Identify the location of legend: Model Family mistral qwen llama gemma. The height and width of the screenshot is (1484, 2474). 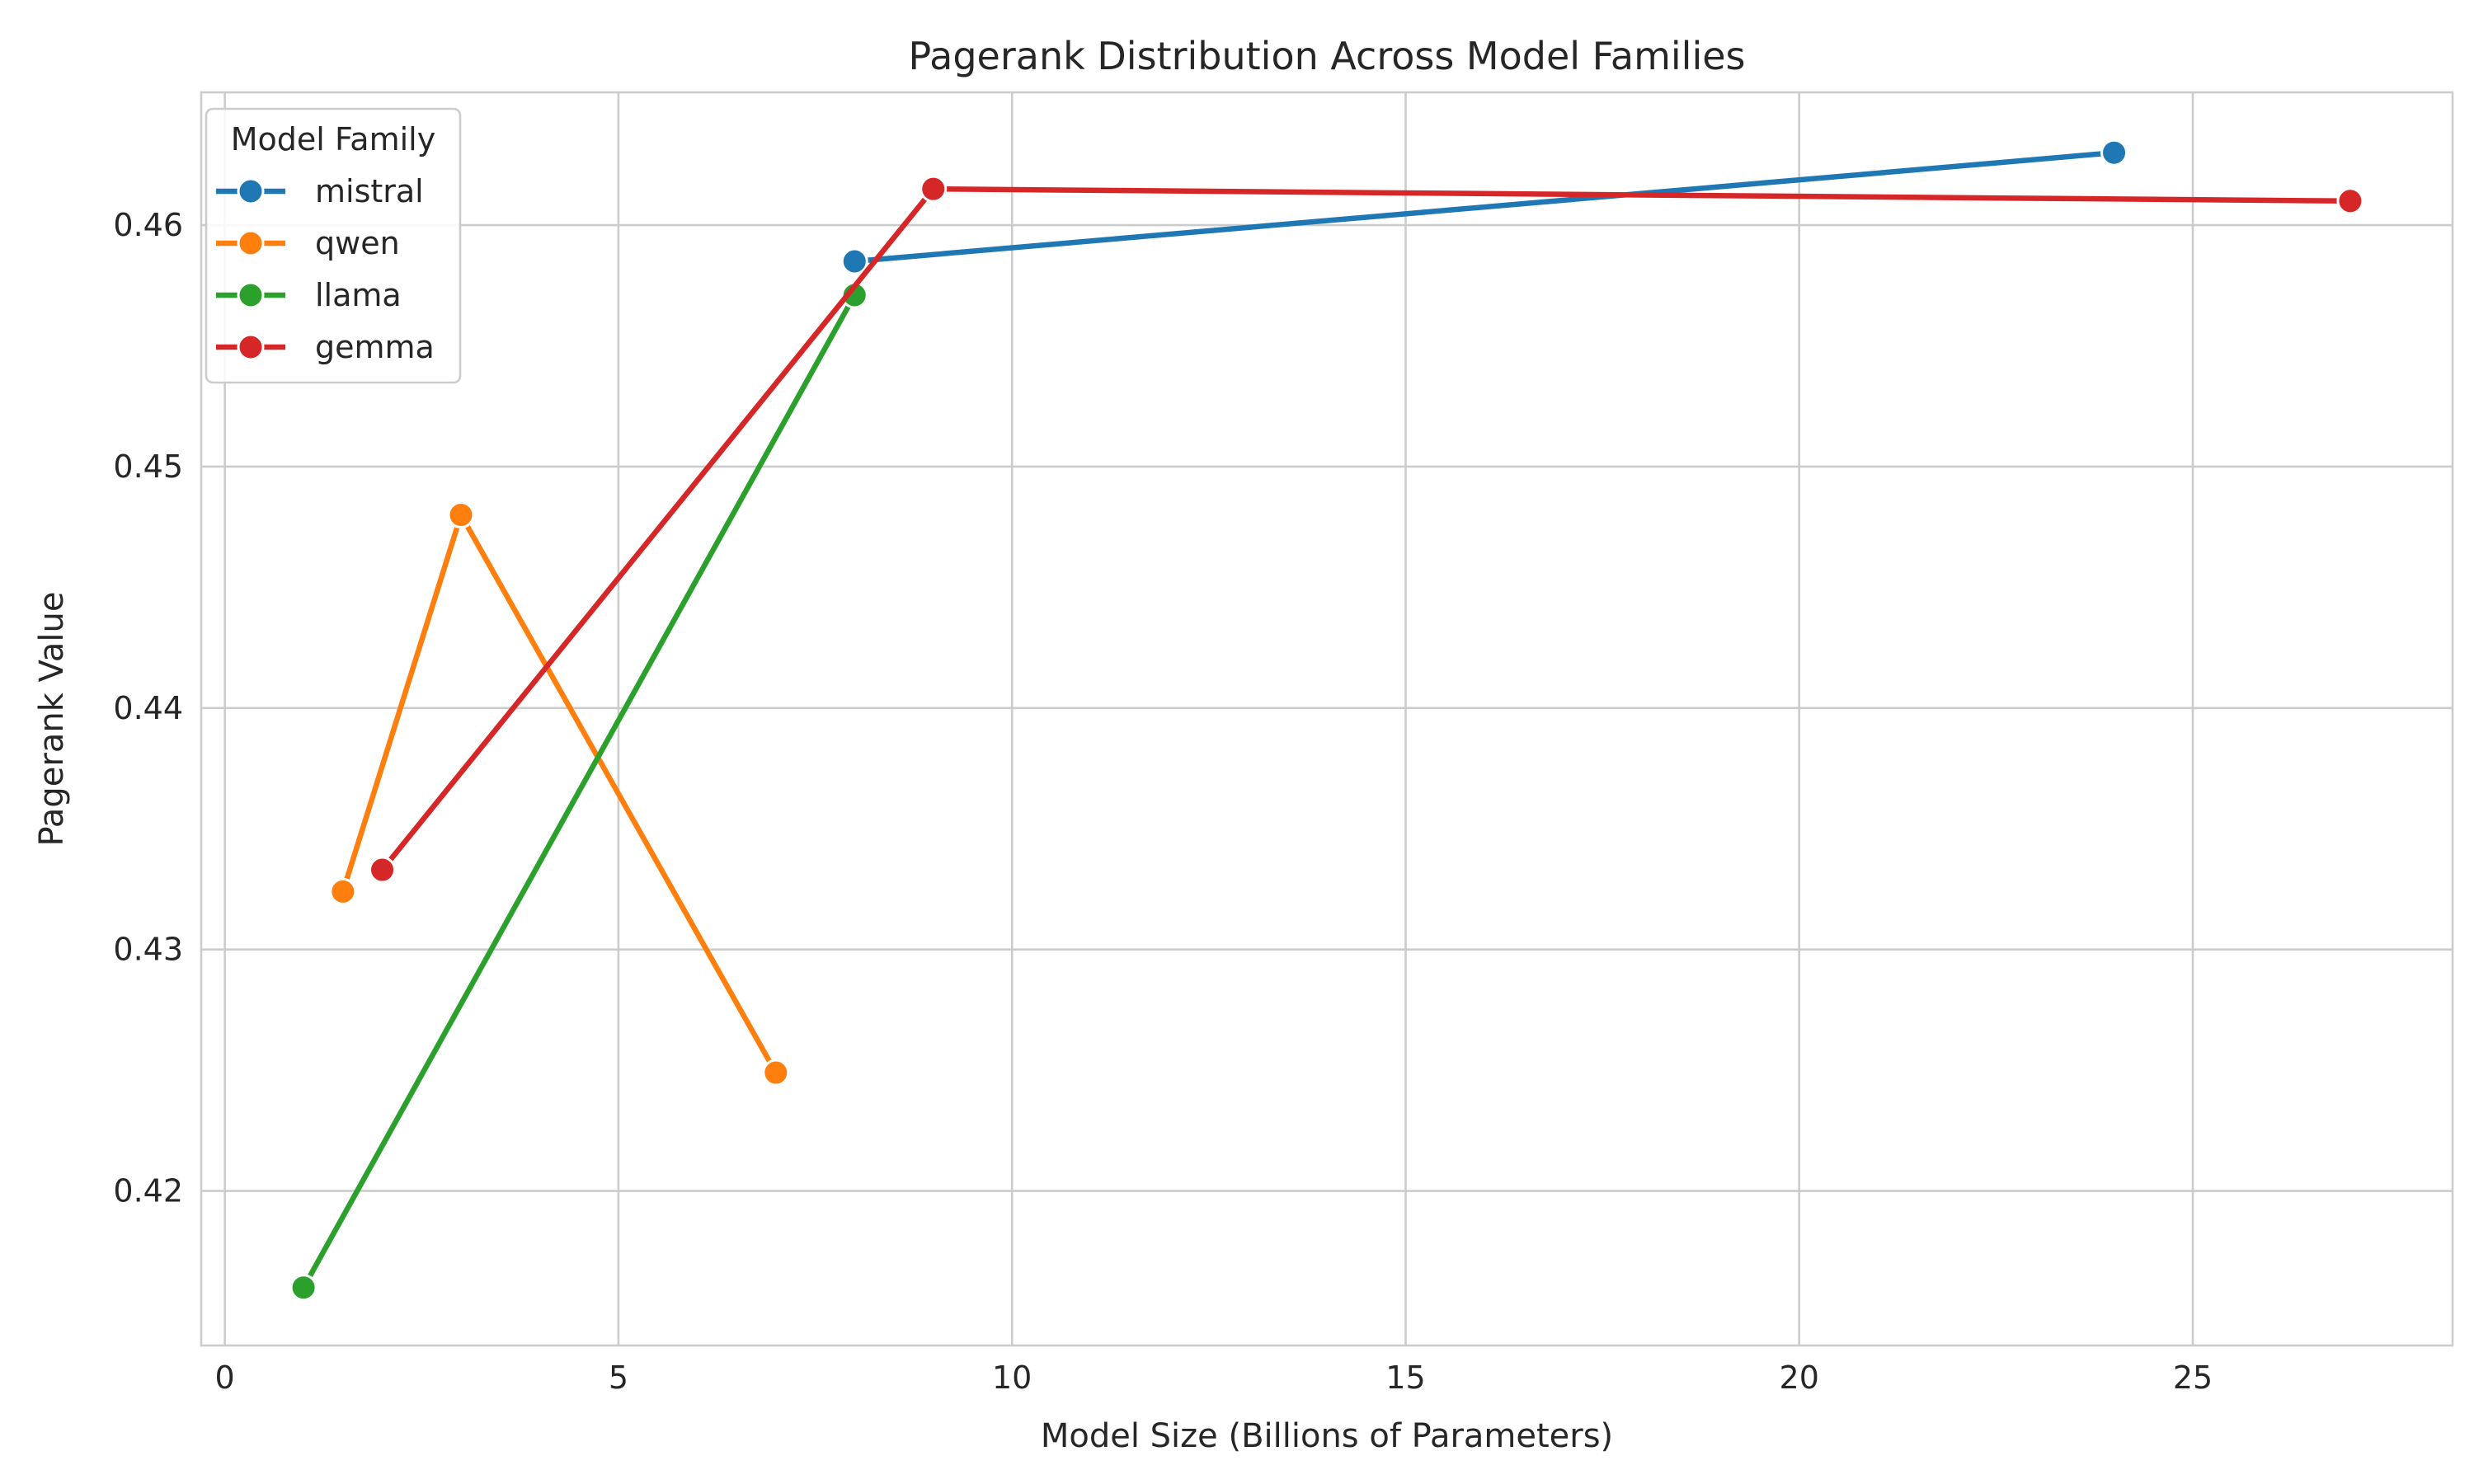
(333, 245).